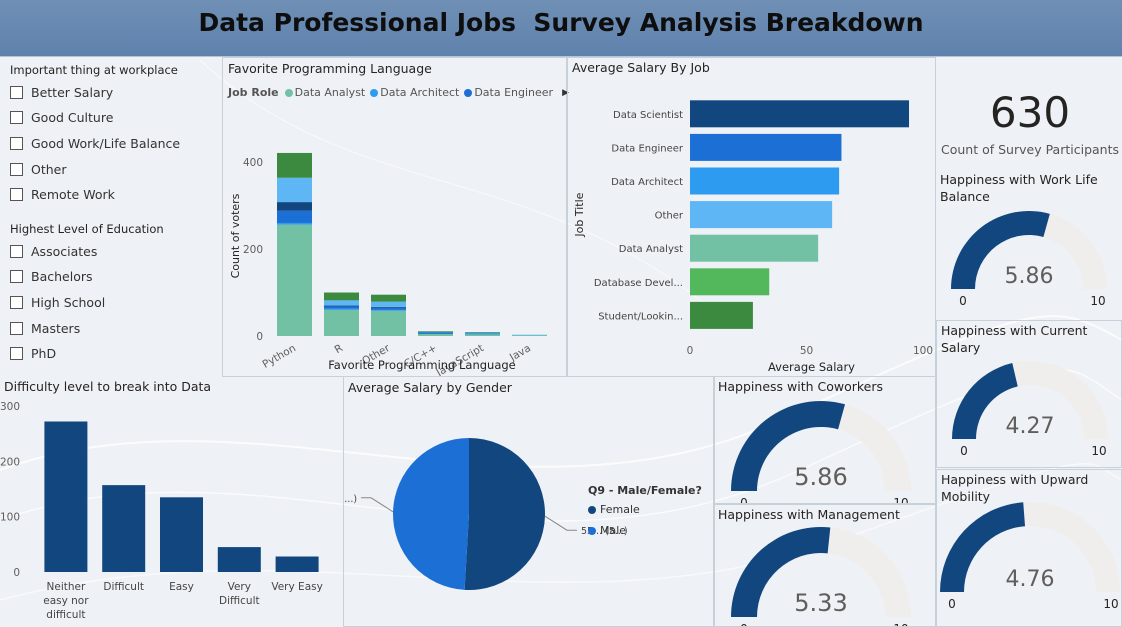 The width and height of the screenshot is (1122, 627). Describe the element at coordinates (181, 534) in the screenshot. I see `bar-easy` at that location.